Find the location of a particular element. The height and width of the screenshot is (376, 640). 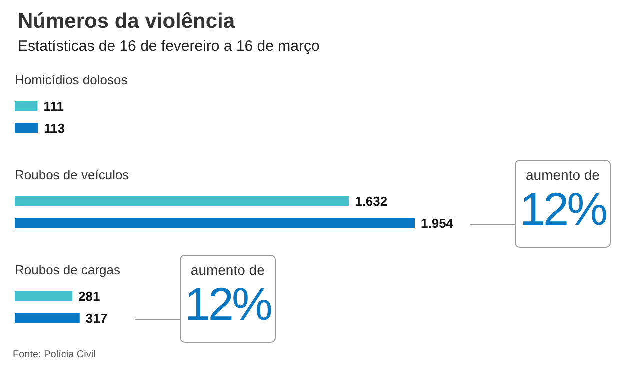

data-label: 1.954 is located at coordinates (437, 223).